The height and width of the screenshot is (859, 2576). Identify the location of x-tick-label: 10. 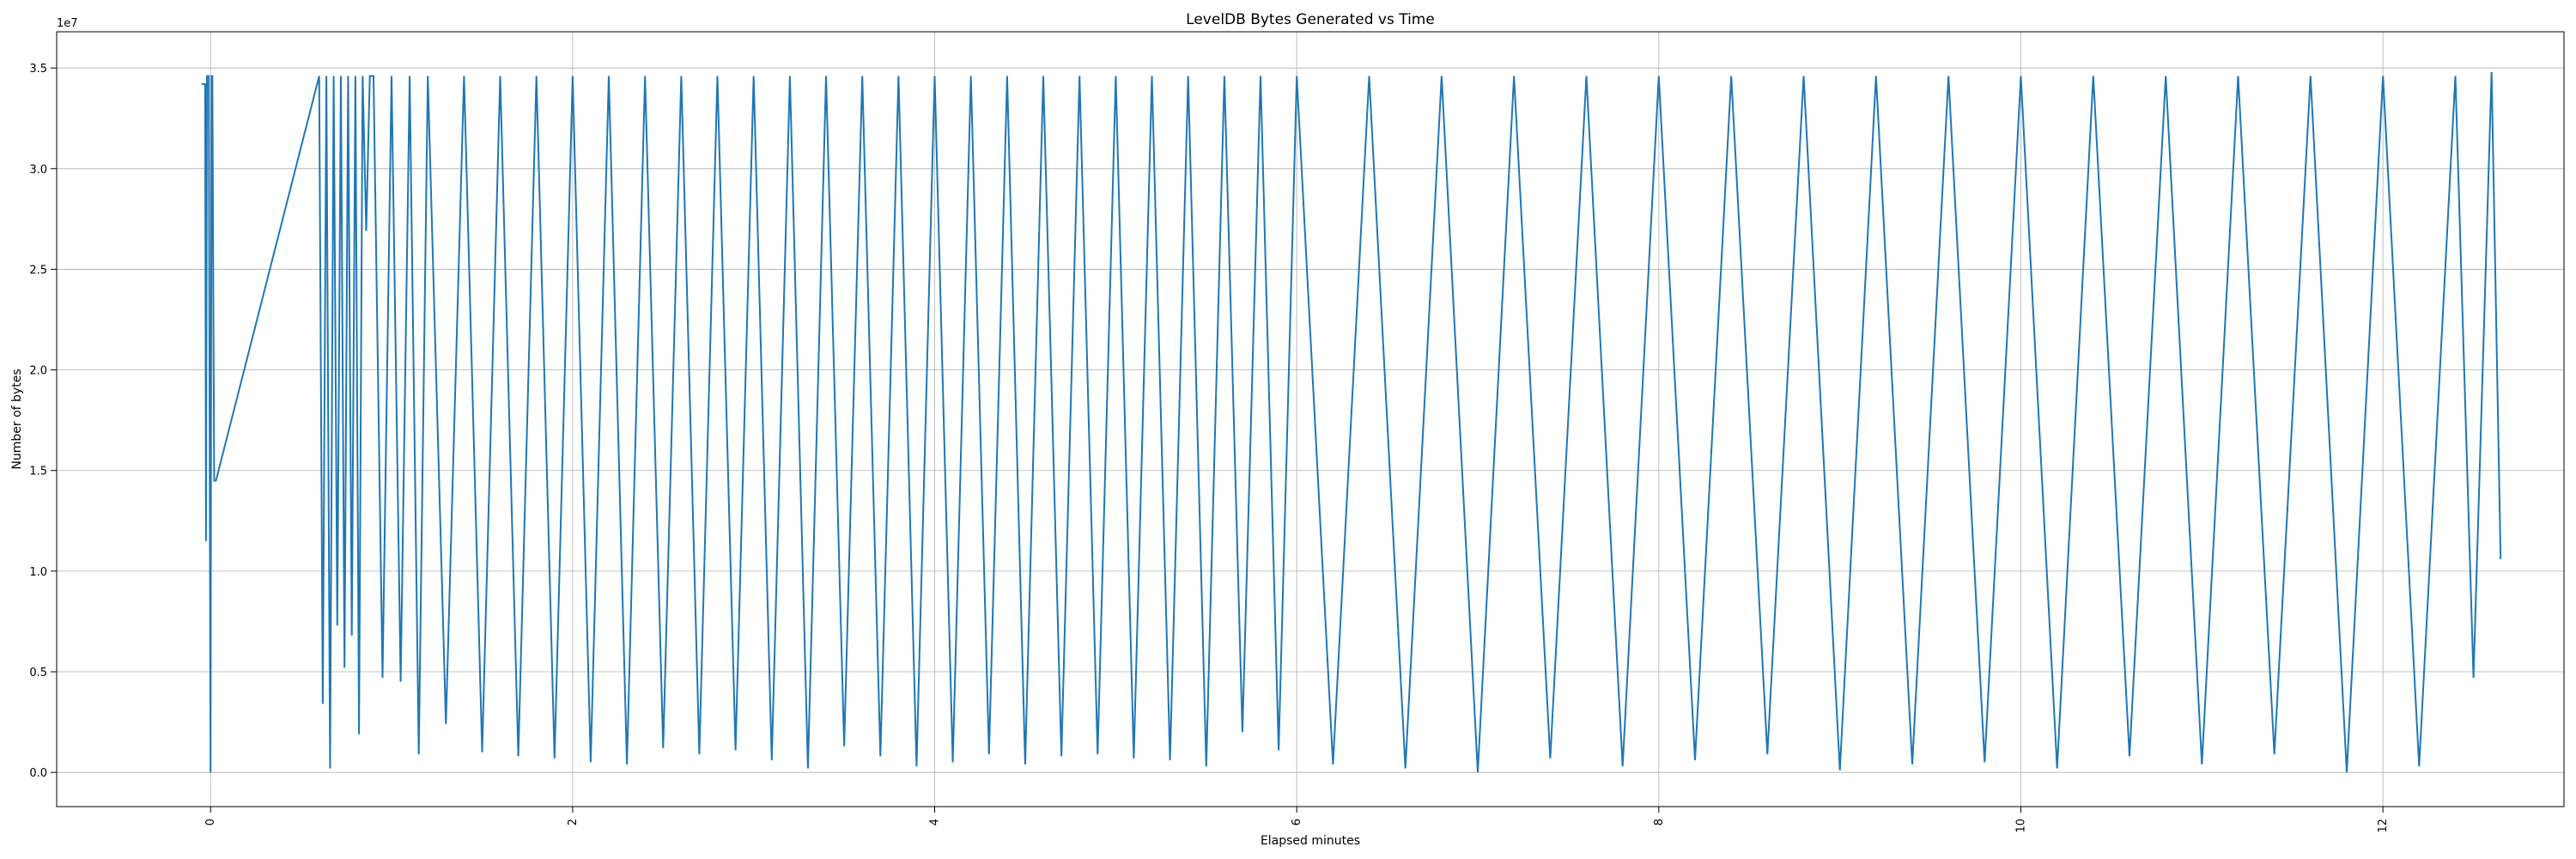
(2021, 826).